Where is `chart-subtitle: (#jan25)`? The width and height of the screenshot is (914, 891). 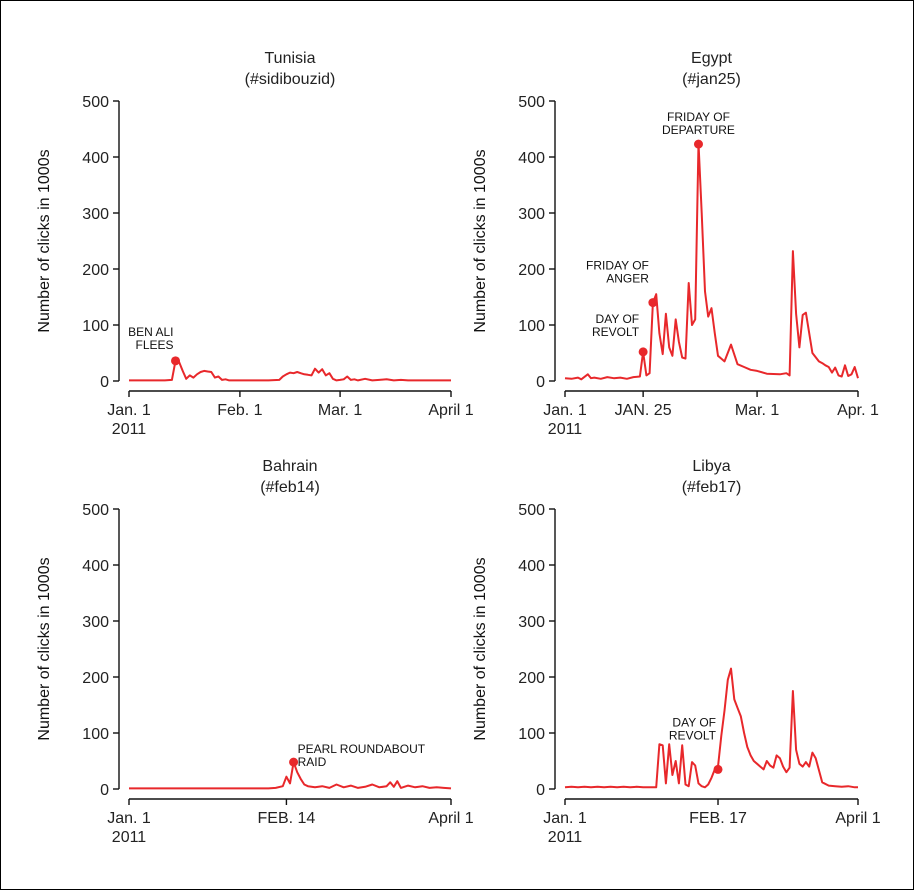 chart-subtitle: (#jan25) is located at coordinates (711, 79).